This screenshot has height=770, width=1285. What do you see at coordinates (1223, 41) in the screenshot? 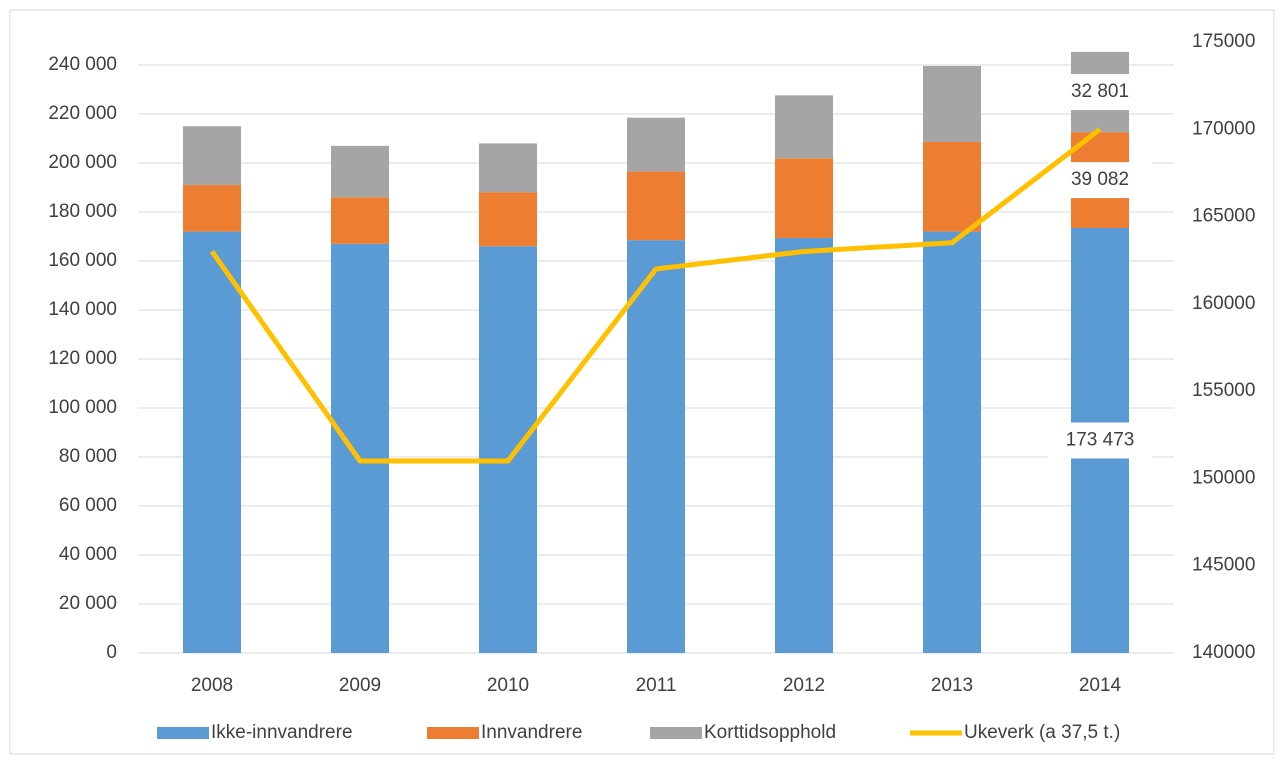
I see `y2-tick-label: 175000` at bounding box center [1223, 41].